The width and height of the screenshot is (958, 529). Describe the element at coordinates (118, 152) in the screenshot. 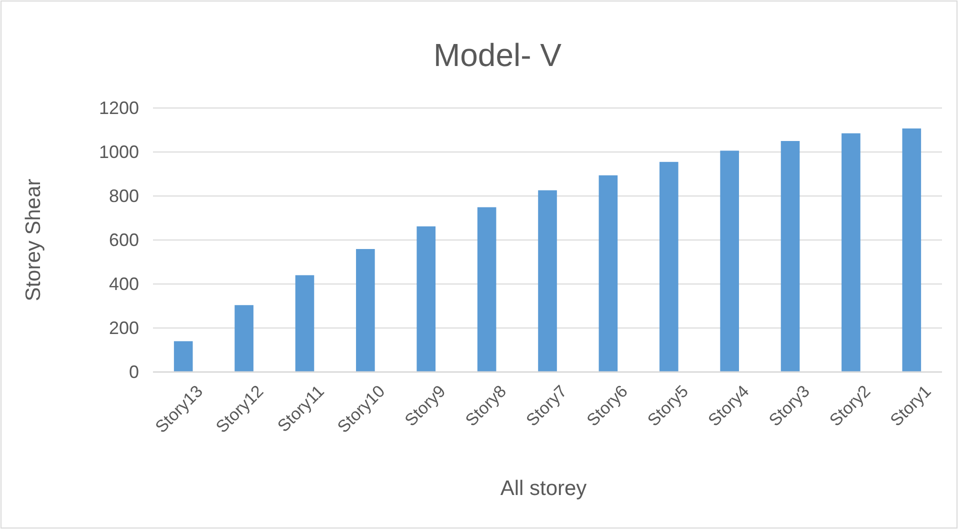

I see `y-tick-label: 1000` at that location.